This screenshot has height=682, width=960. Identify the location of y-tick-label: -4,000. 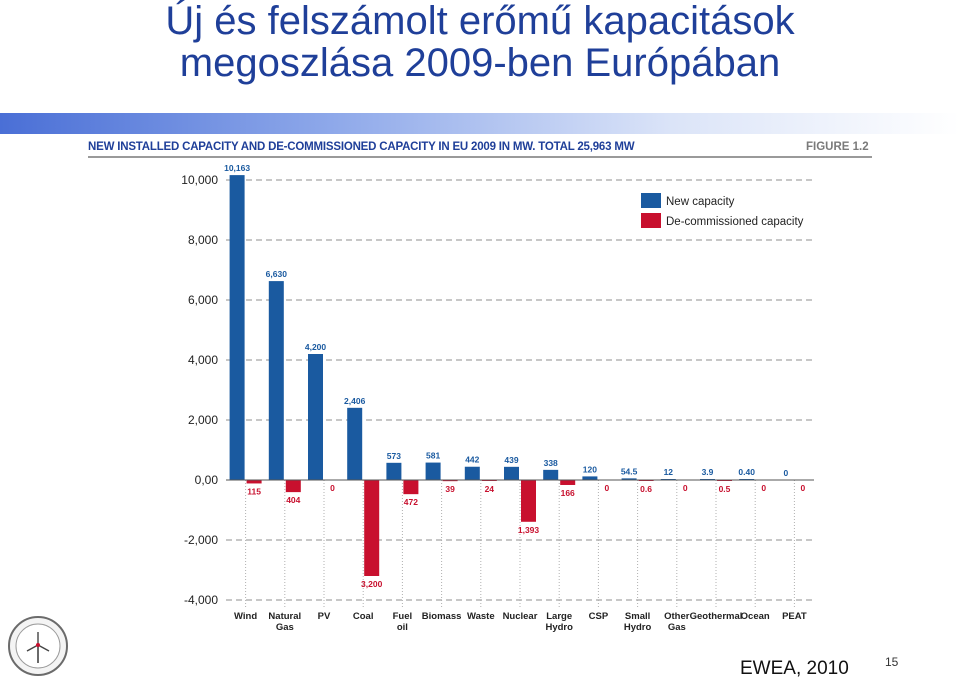
(201, 600).